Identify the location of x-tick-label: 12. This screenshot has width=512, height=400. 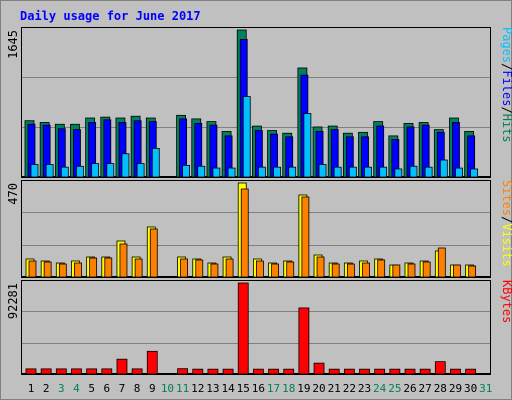
(197, 388).